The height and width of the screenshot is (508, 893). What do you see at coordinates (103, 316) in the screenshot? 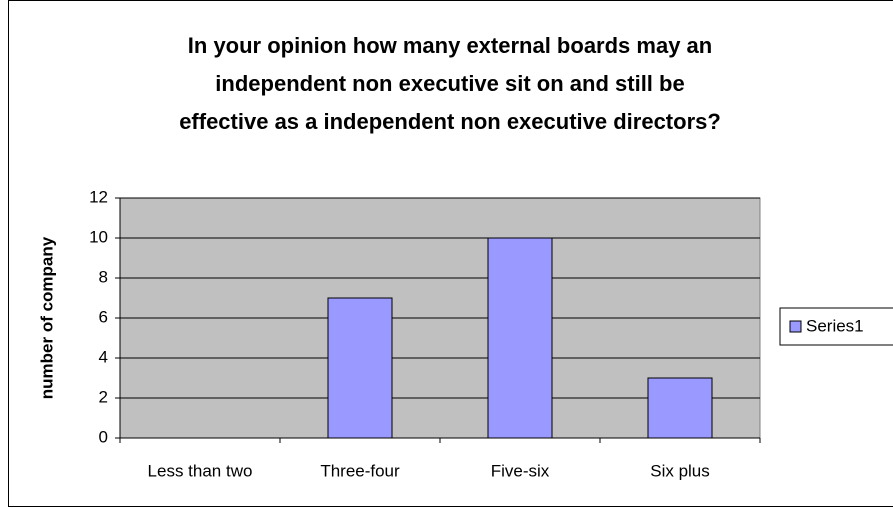
I see `y-tick-label: 6` at bounding box center [103, 316].